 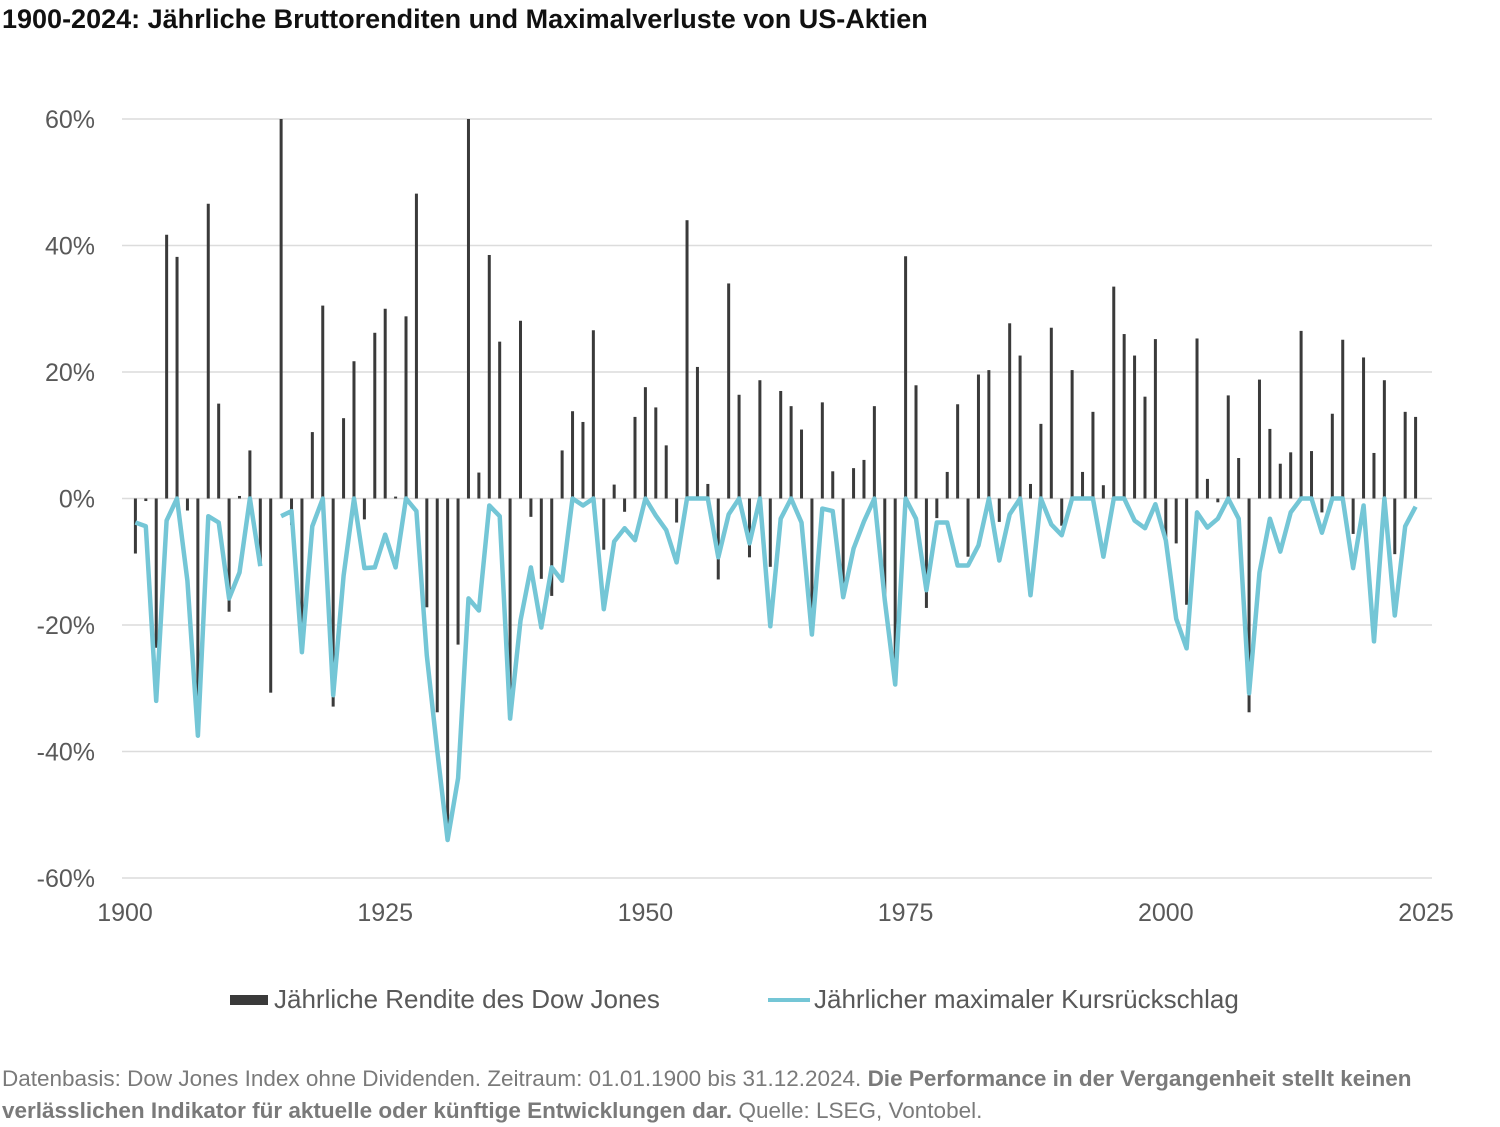 I want to click on bar-1970, so click(x=854, y=483).